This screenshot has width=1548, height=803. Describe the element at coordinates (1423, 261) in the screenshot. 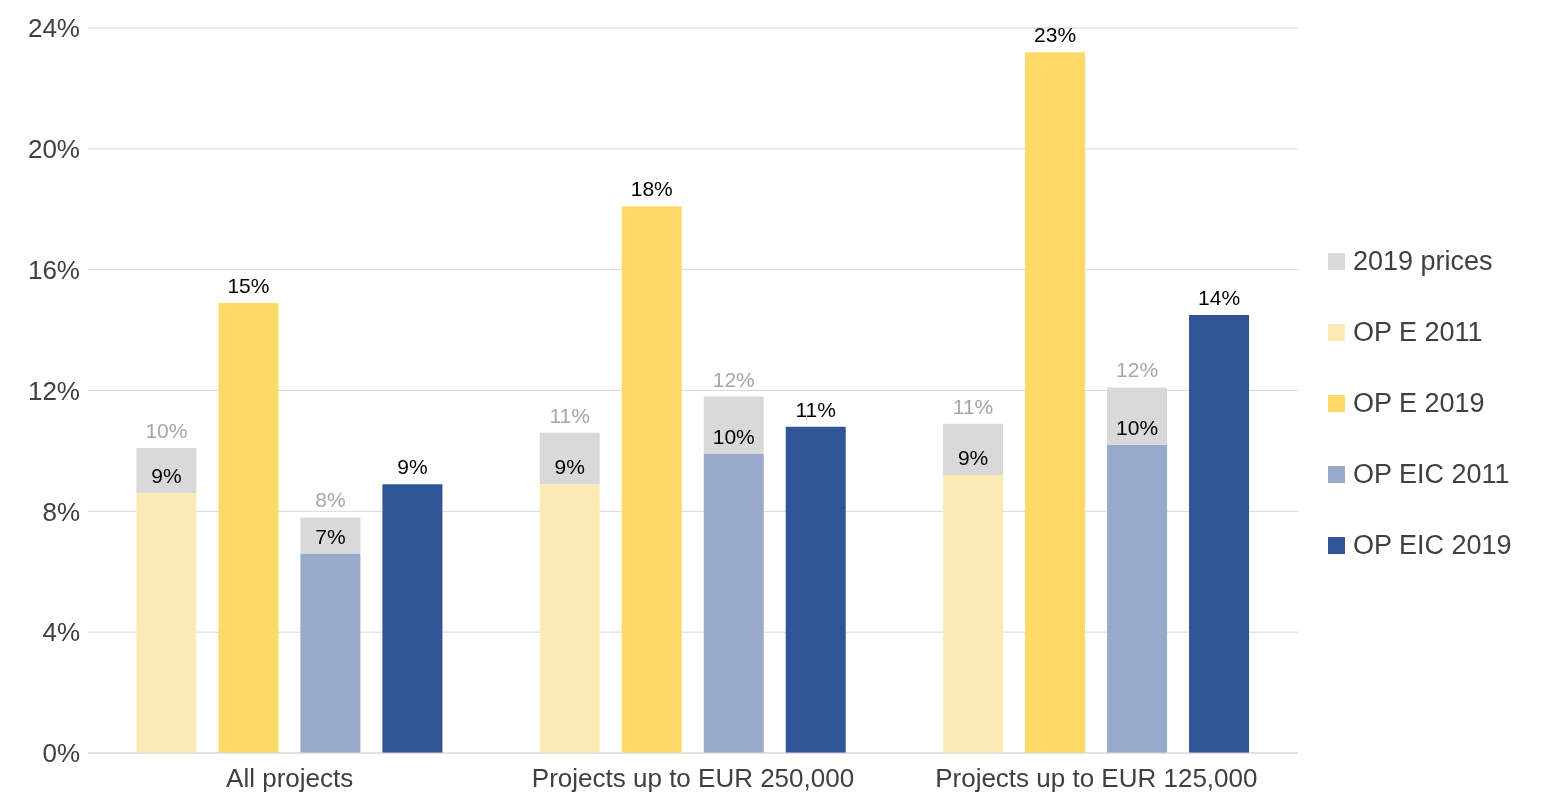

I see `legend-label: 2019 prices` at that location.